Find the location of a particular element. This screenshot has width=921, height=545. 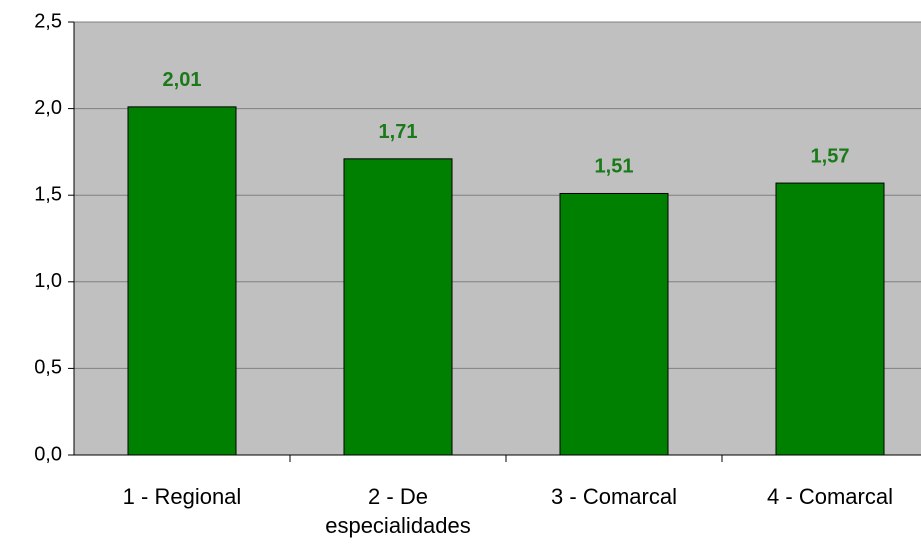

value-label: 1,51 is located at coordinates (614, 167).